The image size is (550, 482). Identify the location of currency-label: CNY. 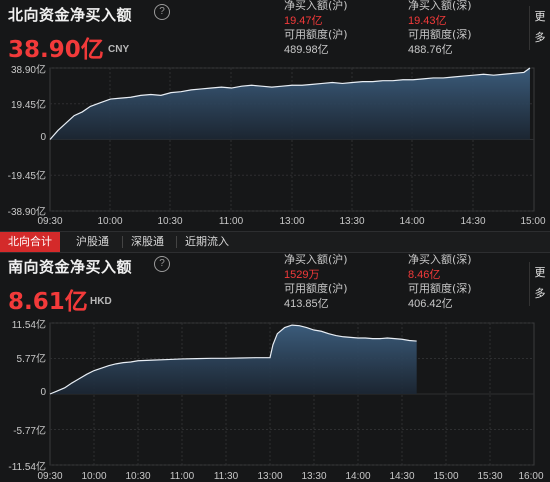
(119, 49).